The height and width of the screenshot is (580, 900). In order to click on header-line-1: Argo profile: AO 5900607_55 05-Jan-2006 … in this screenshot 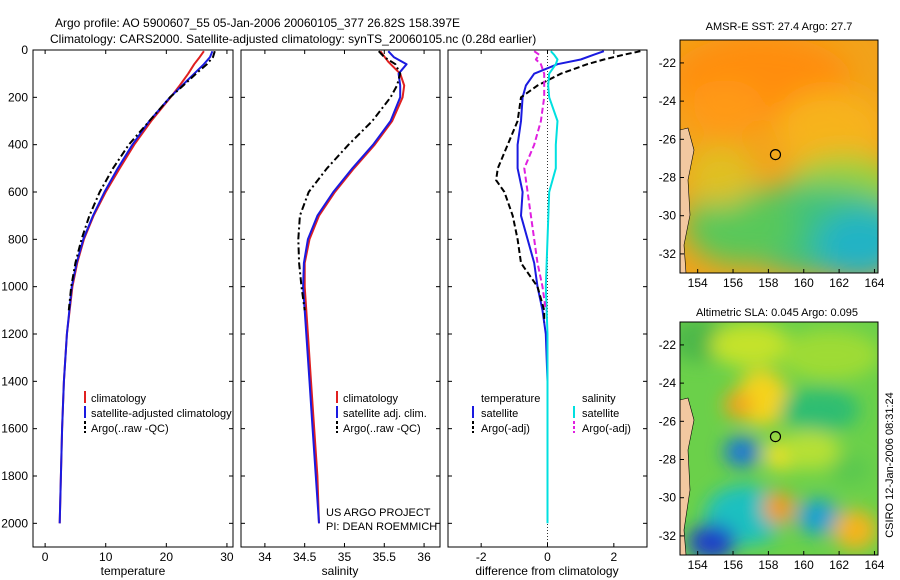, I will do `click(257, 23)`.